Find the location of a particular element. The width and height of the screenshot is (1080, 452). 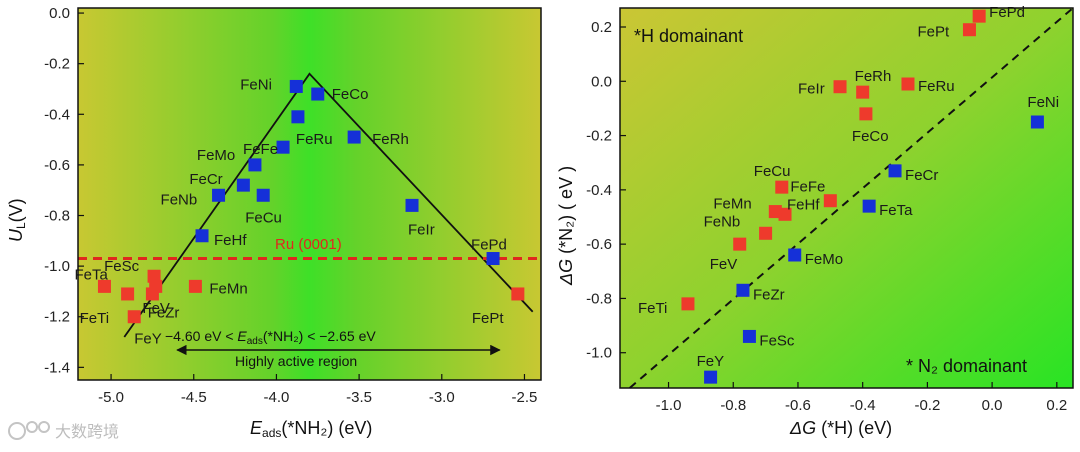

y-axis-label-rest: (V) is located at coordinates (16, 210).